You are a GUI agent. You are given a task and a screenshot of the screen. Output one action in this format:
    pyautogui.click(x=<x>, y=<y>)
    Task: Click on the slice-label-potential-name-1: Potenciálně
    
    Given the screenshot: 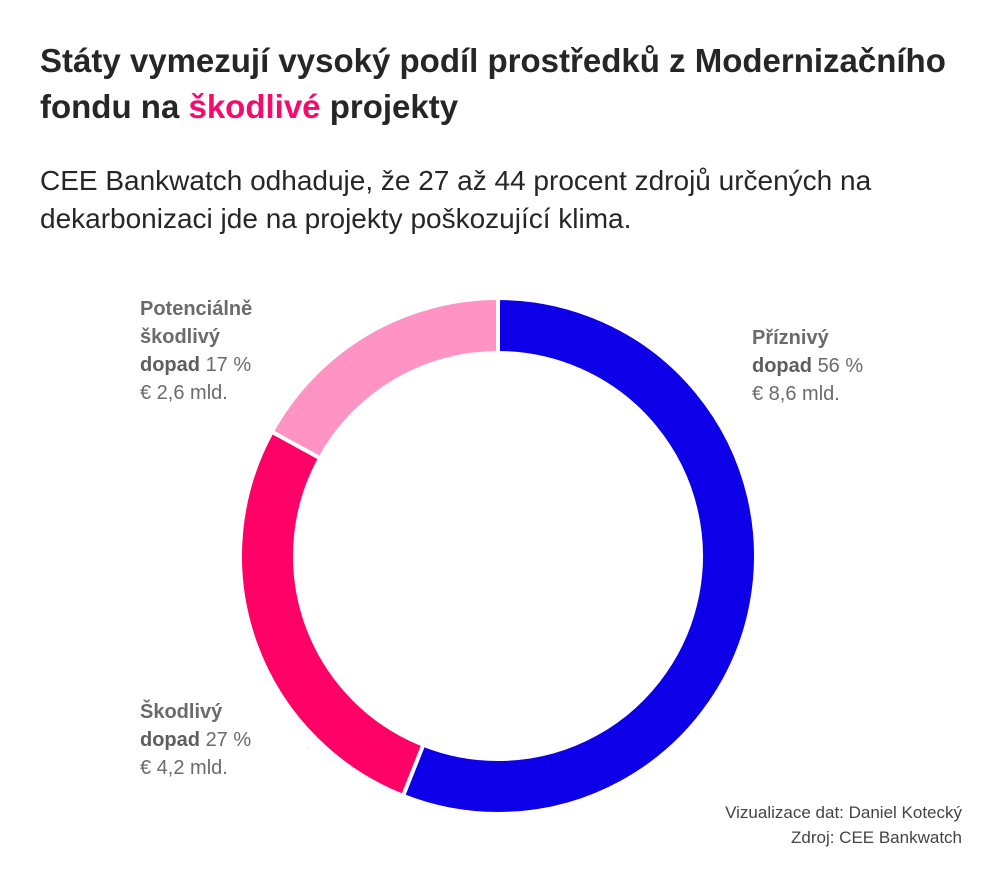 What is the action you would take?
    pyautogui.click(x=196, y=309)
    